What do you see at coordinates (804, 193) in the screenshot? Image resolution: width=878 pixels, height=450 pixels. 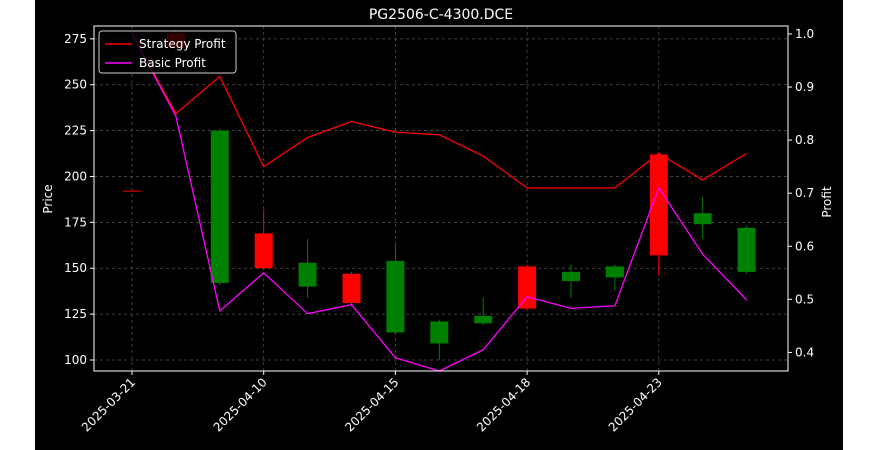 I see `y-right-tick-label: 0.7` at bounding box center [804, 193].